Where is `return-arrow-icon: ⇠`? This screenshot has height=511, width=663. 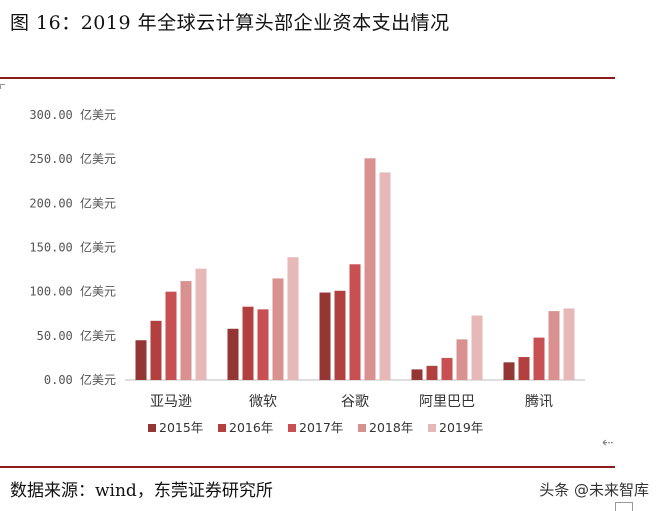 return-arrow-icon: ⇠ is located at coordinates (608, 443).